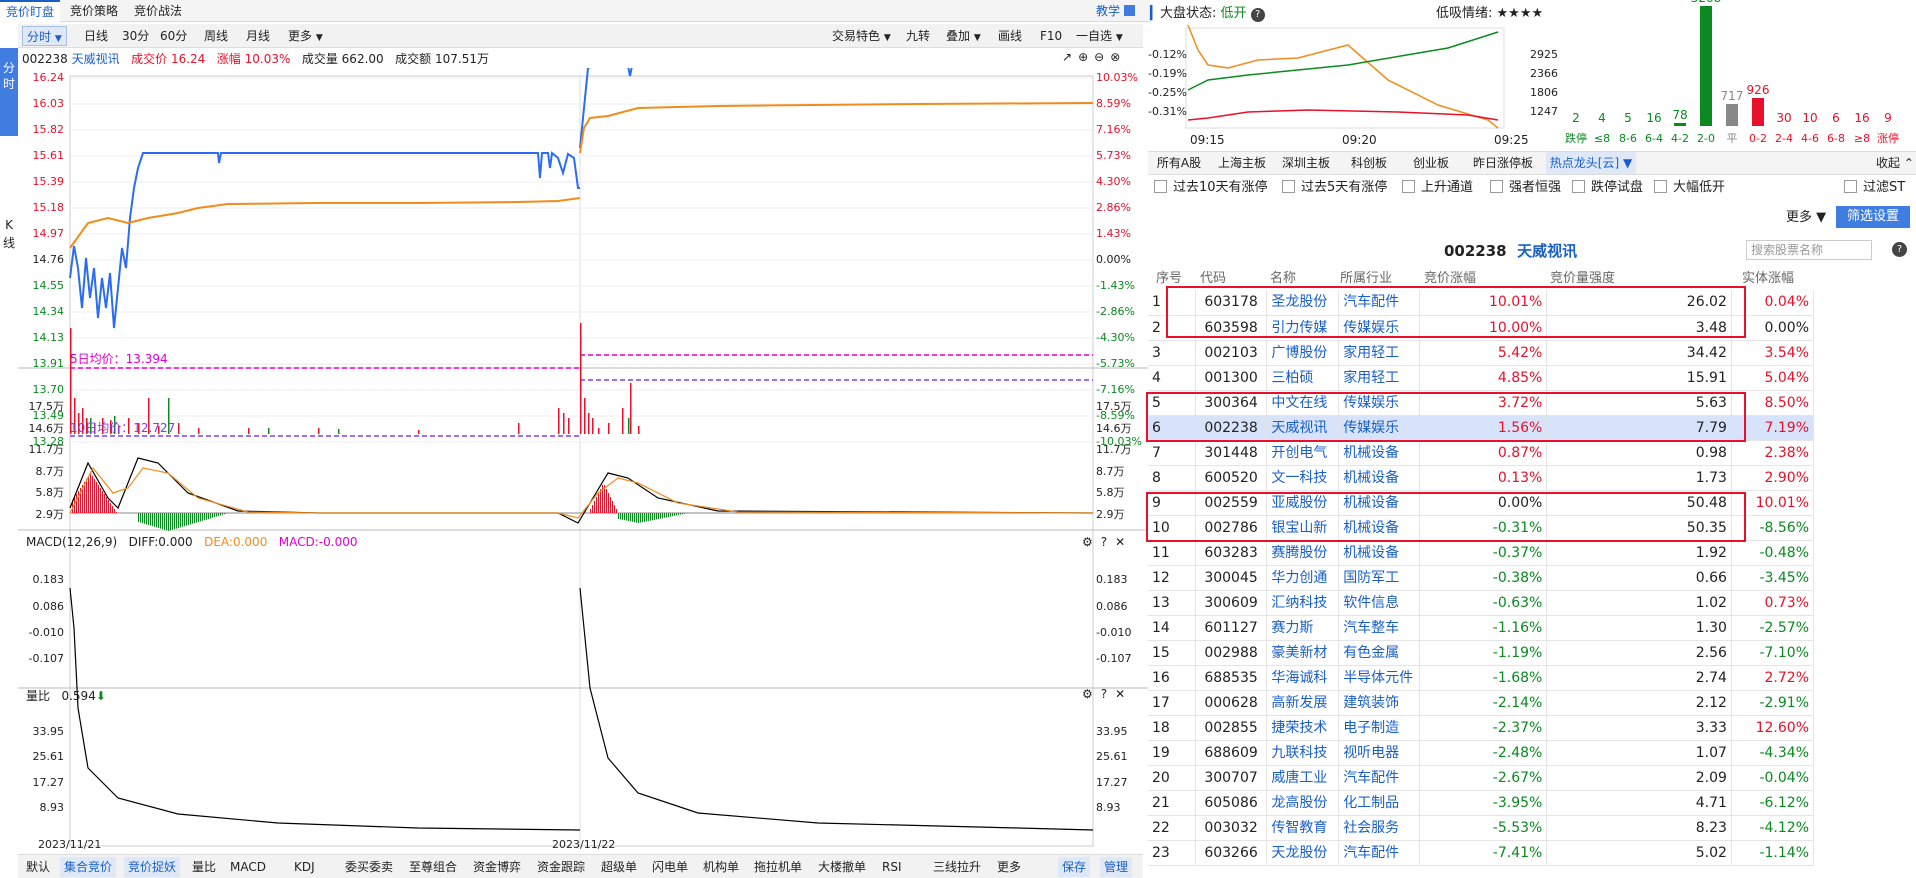 Image resolution: width=1916 pixels, height=878 pixels. What do you see at coordinates (304, 867) in the screenshot?
I see `indicator-tab-5: KDJ` at bounding box center [304, 867].